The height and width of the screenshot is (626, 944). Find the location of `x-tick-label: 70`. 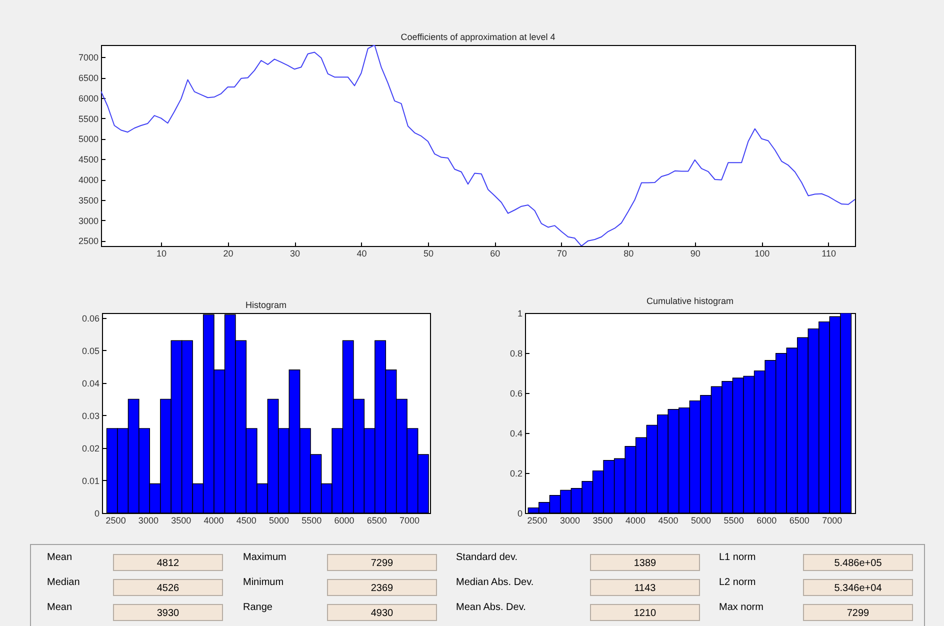

x-tick-label: 70 is located at coordinates (561, 253).